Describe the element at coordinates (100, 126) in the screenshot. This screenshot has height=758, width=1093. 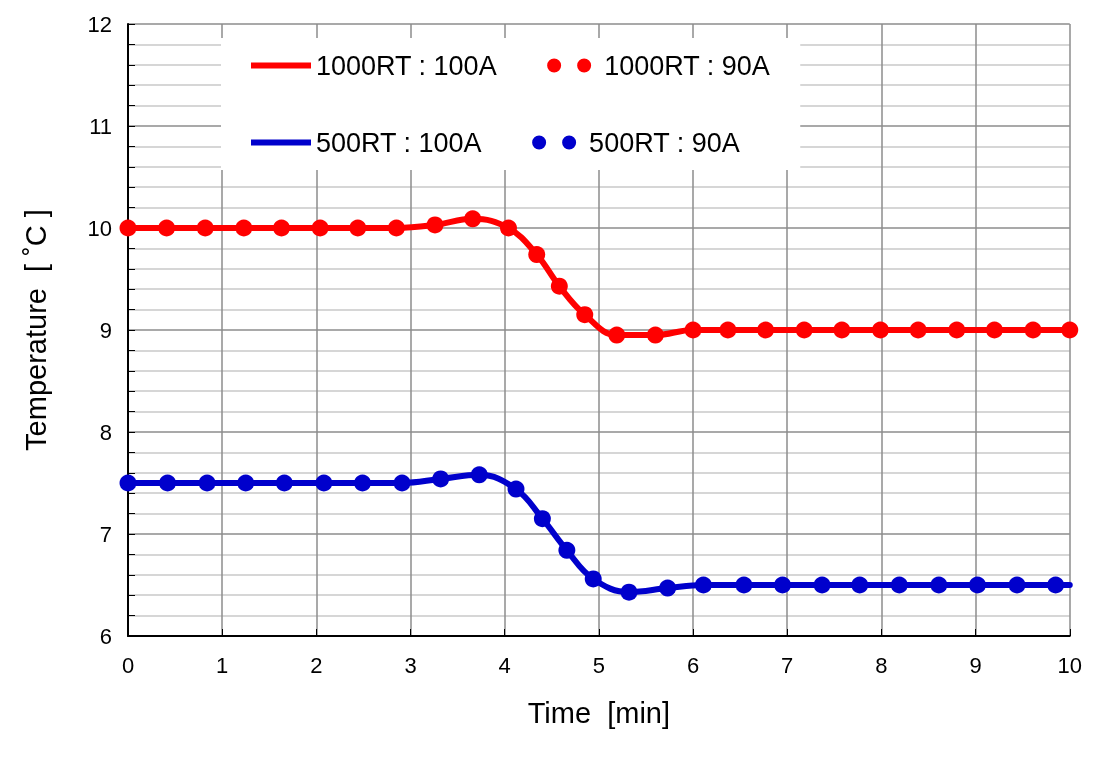
I see `y-tick-label: 11` at that location.